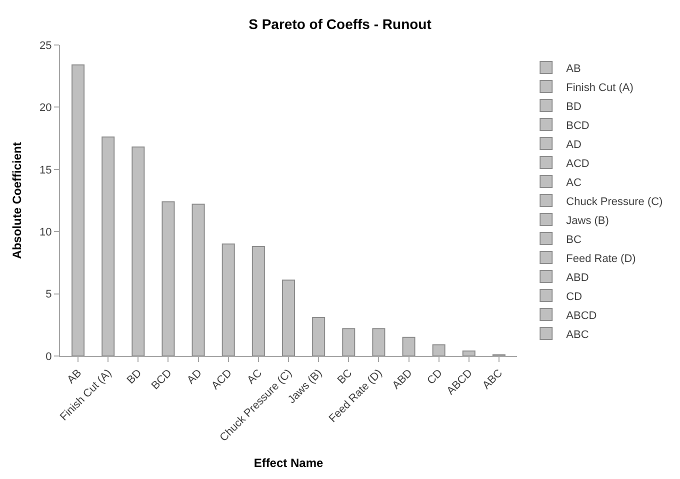 This screenshot has height=479, width=680. Describe the element at coordinates (614, 202) in the screenshot. I see `legend-label: Chuck Pressure (C)` at that location.